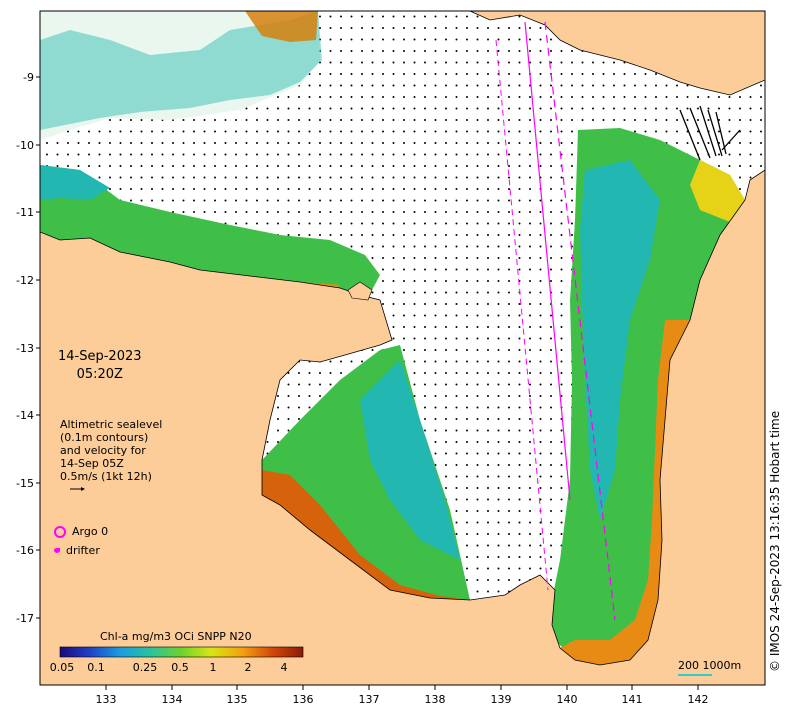 The width and height of the screenshot is (792, 716). What do you see at coordinates (25, 212) in the screenshot?
I see `y-tick-label: -11` at bounding box center [25, 212].